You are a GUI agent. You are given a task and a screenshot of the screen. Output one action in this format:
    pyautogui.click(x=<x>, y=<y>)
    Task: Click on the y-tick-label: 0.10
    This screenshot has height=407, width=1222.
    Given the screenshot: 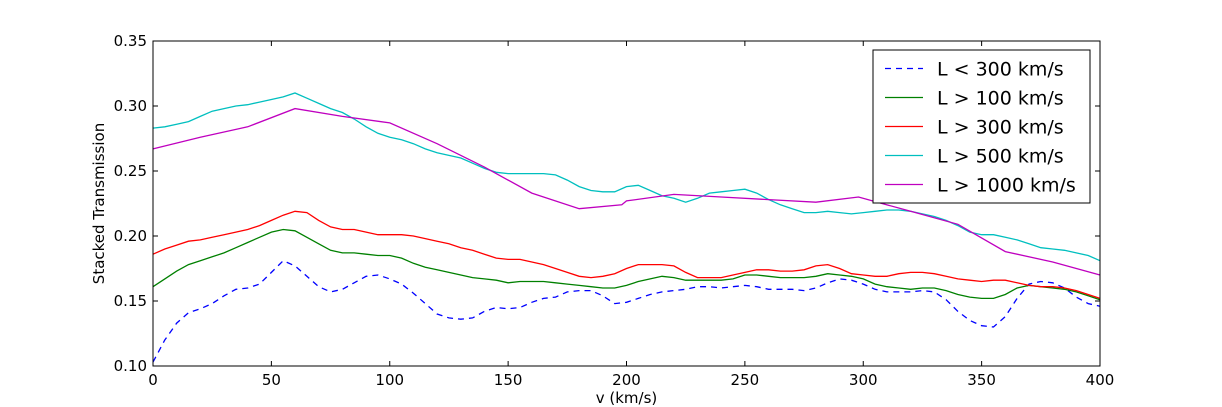 What is the action you would take?
    pyautogui.click(x=130, y=366)
    